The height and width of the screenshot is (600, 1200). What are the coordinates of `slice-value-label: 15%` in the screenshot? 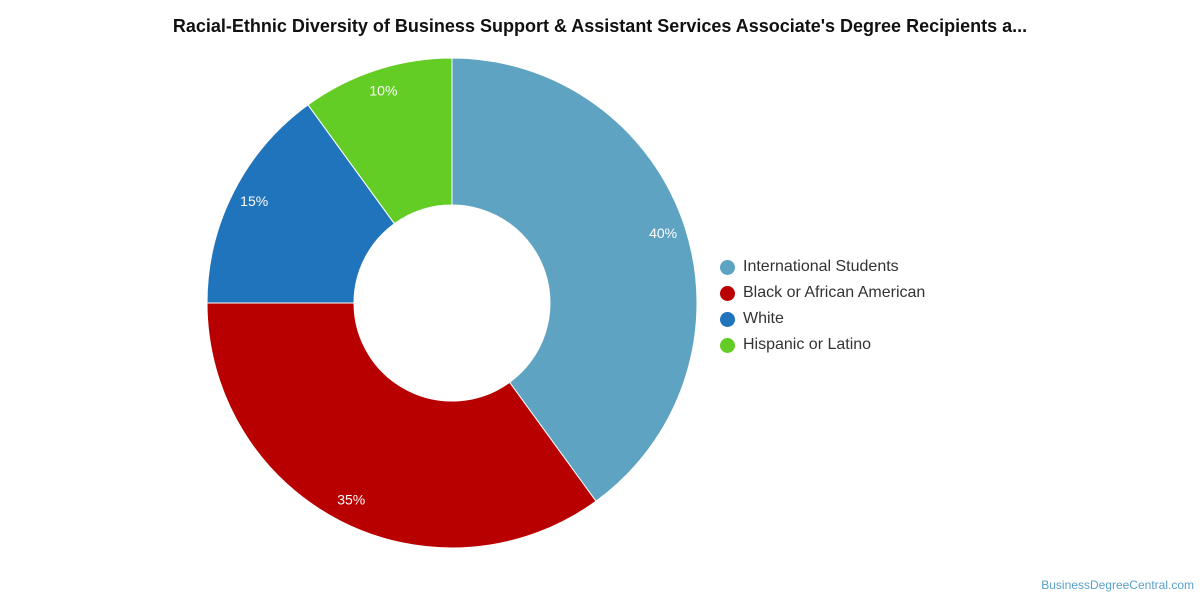 It's located at (254, 201).